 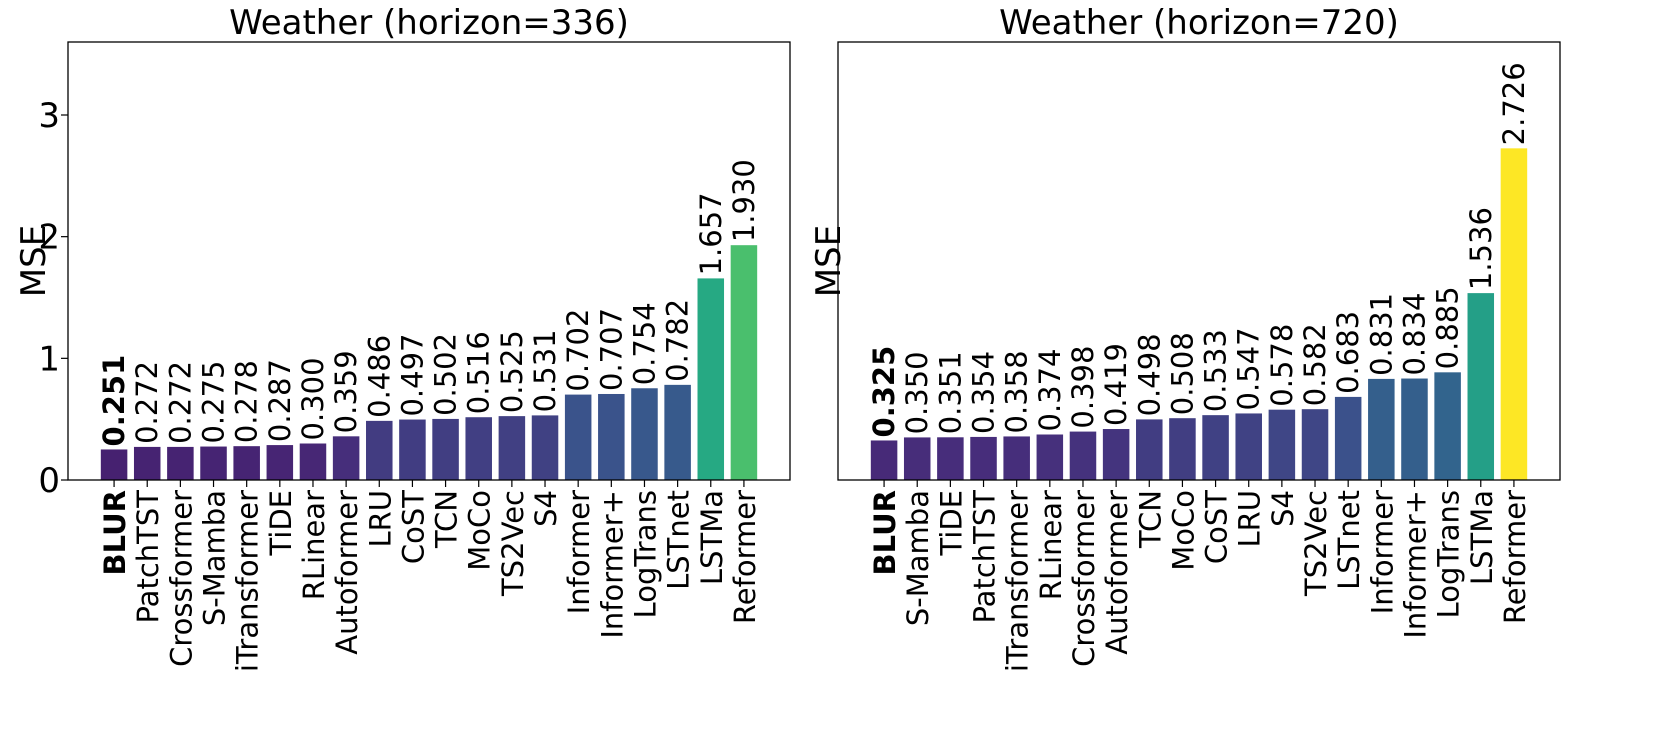 I want to click on chart-title: Weather (horizon=720), so click(x=1199, y=23).